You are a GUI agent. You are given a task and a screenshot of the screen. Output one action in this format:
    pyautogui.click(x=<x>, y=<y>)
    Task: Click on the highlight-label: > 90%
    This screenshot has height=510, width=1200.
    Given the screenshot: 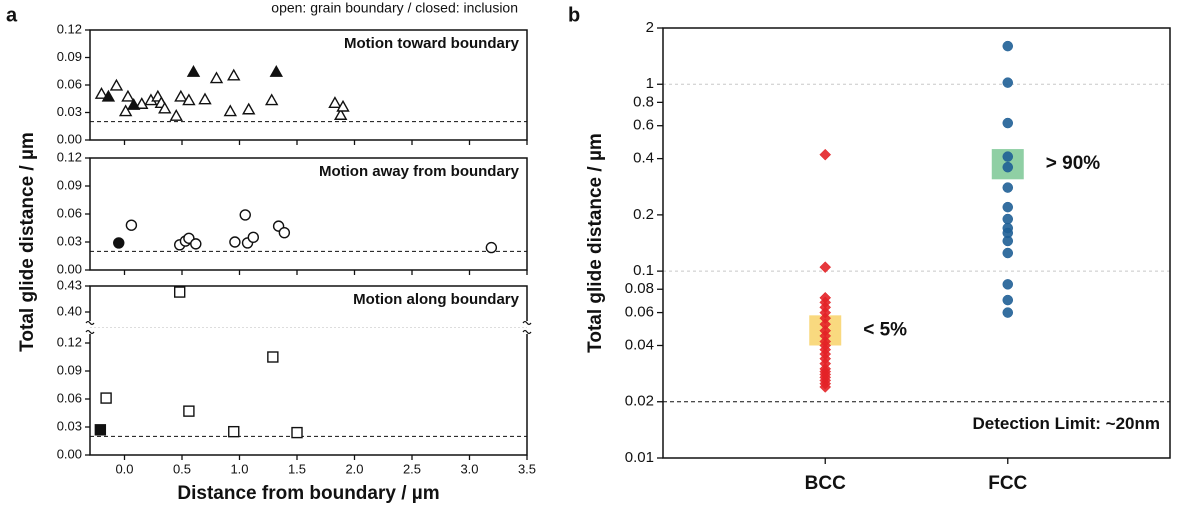 What is the action you would take?
    pyautogui.click(x=1073, y=163)
    